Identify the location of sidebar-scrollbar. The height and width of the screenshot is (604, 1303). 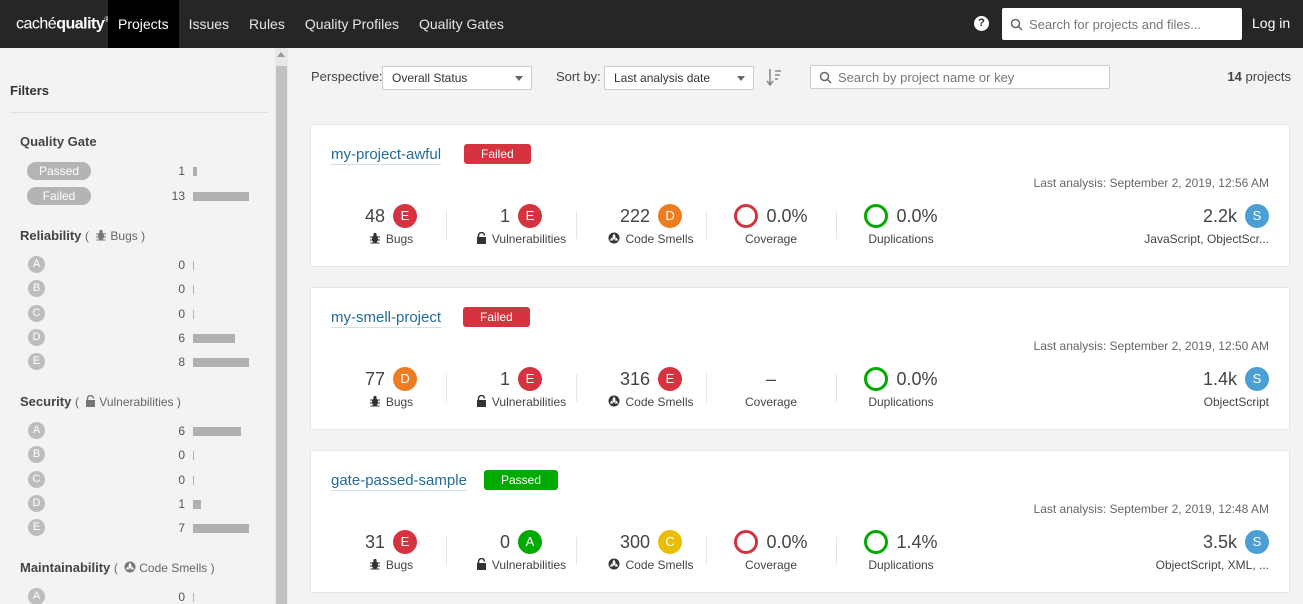
(281, 326).